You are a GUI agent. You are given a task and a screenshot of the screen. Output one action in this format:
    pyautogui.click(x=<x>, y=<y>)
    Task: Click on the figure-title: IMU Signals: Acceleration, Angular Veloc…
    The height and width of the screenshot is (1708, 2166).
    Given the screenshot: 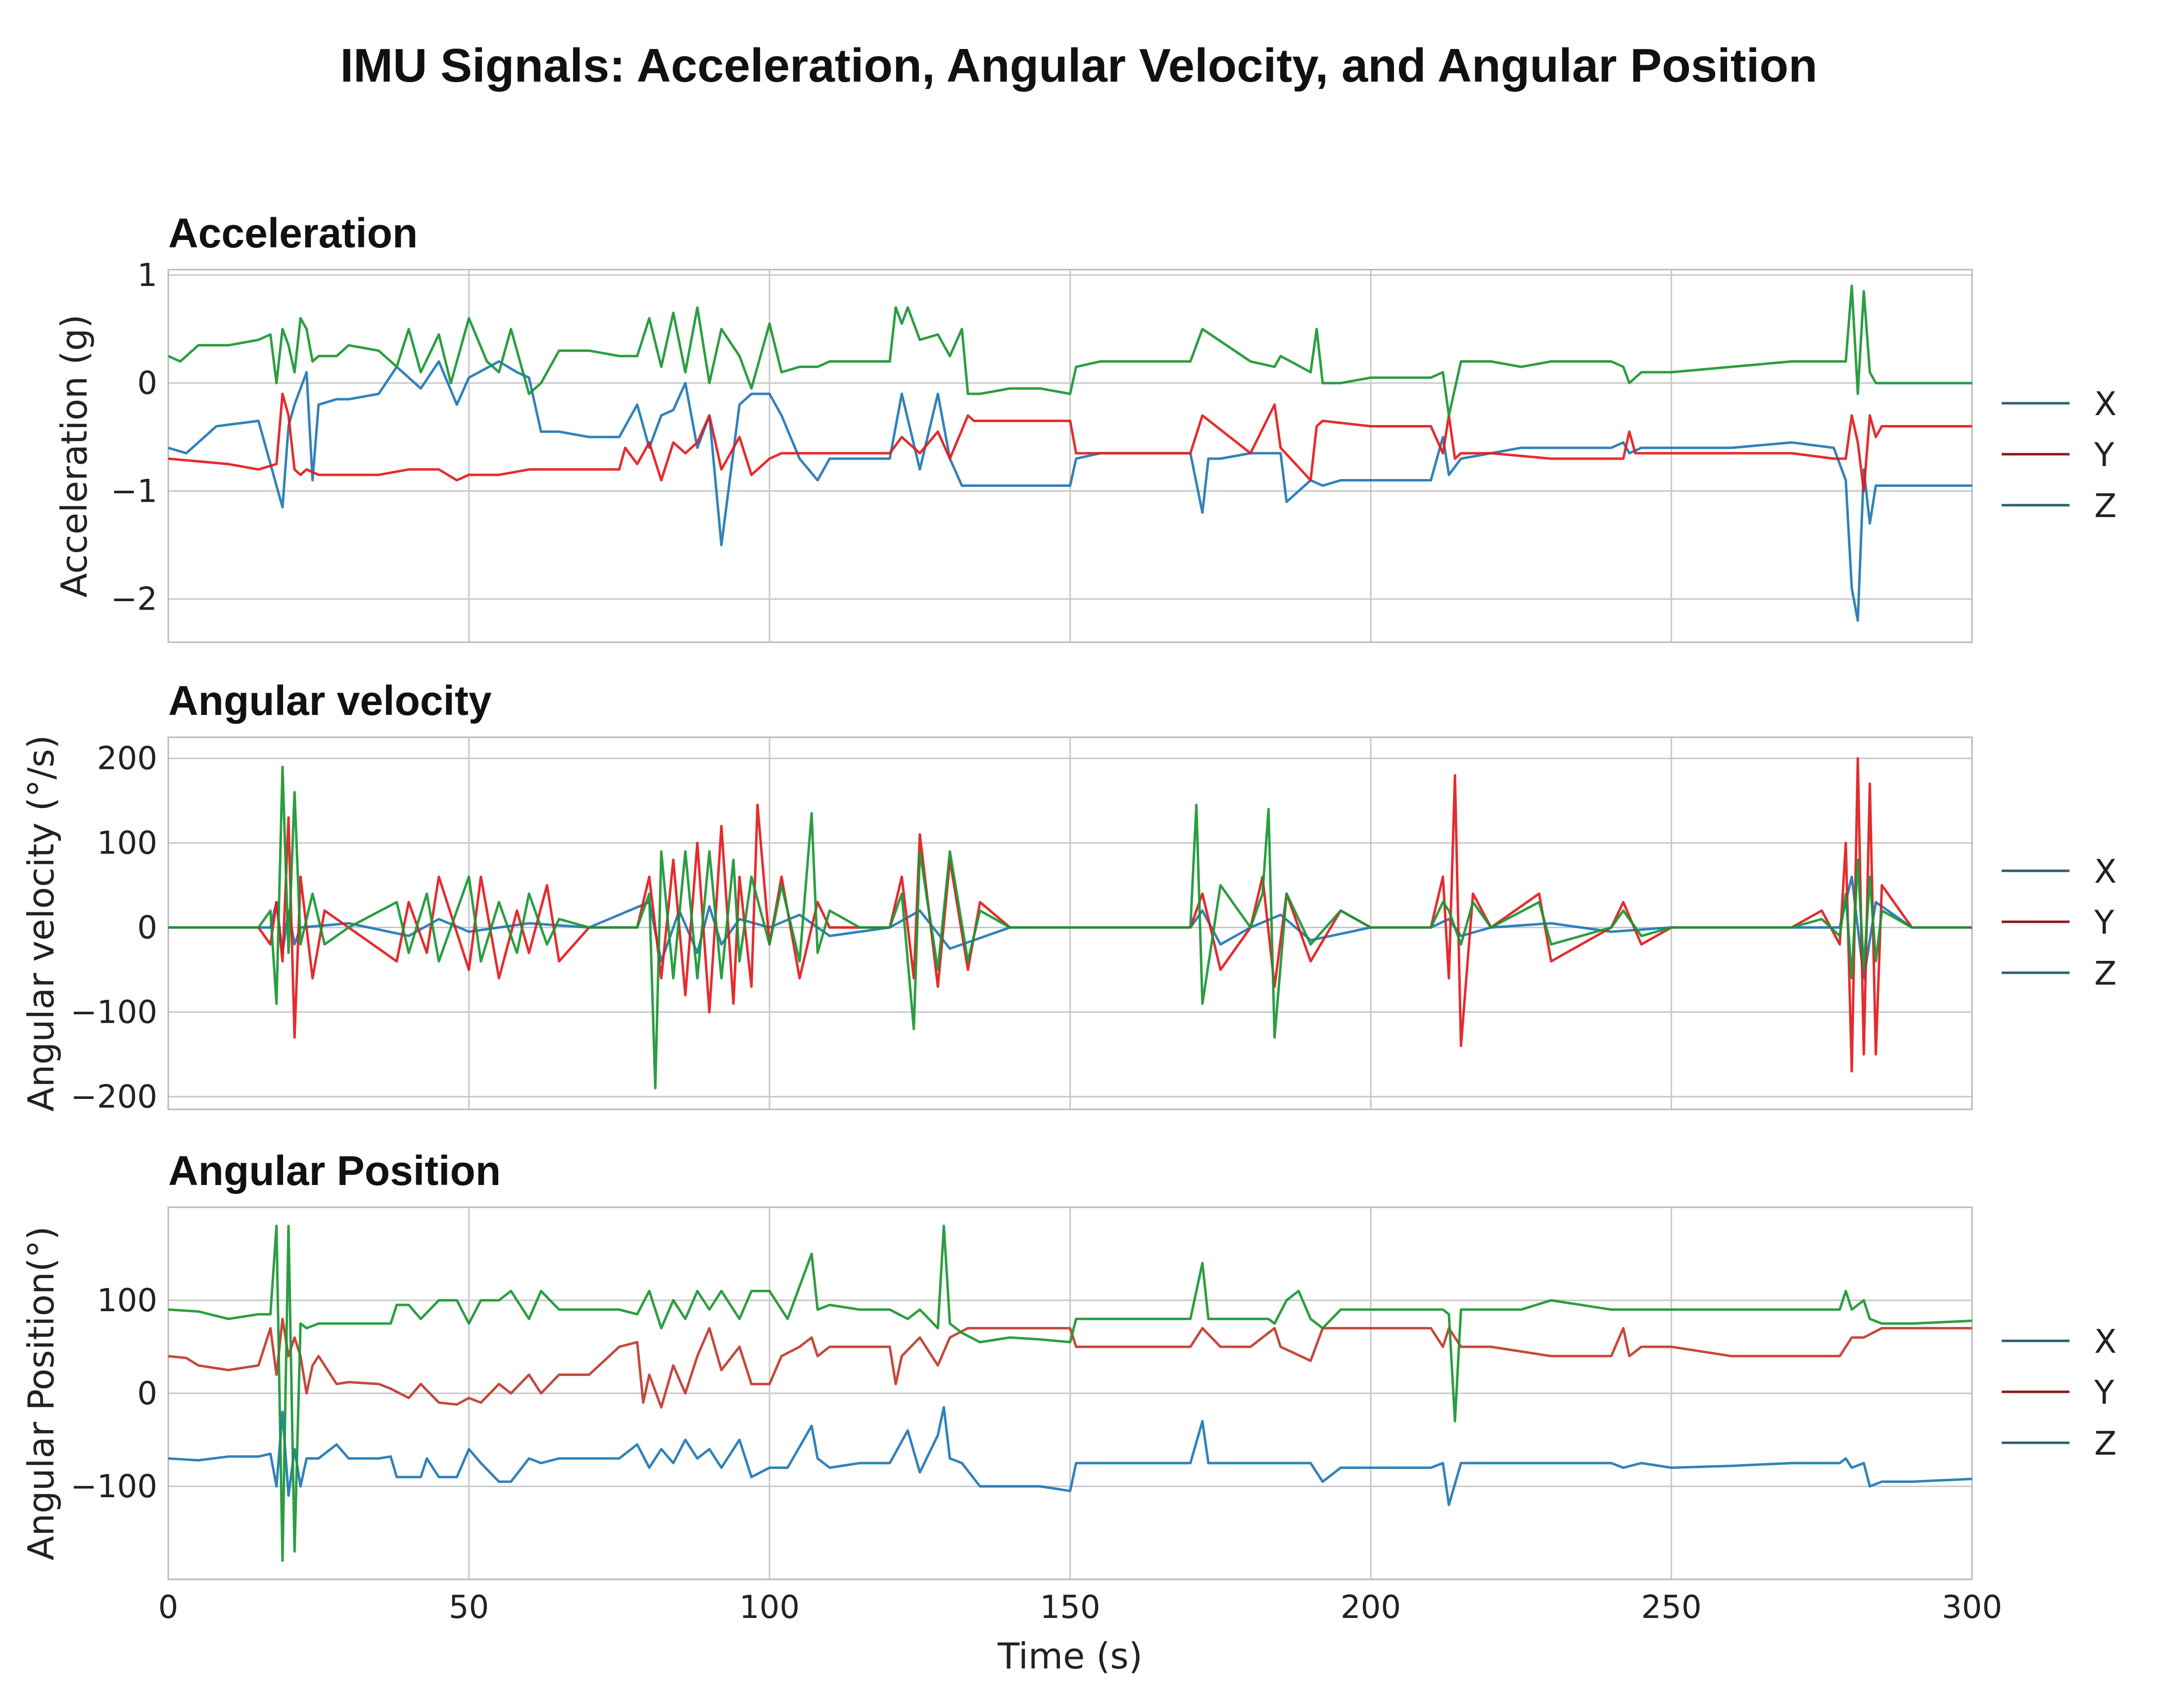 What is the action you would take?
    pyautogui.click(x=1078, y=65)
    